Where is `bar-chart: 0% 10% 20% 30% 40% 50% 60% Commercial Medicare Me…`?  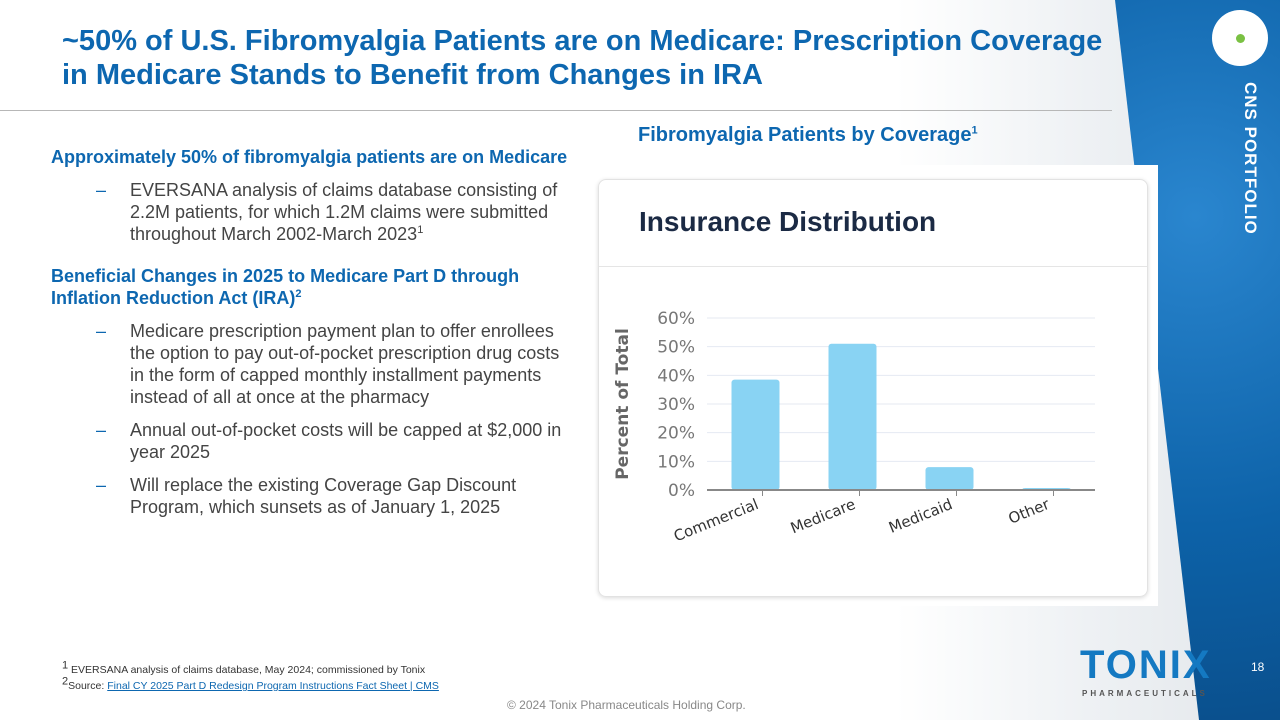
bar-chart: 0% 10% 20% 30% 40% 50% 60% Commercial Medicare Me… is located at coordinates (854, 427).